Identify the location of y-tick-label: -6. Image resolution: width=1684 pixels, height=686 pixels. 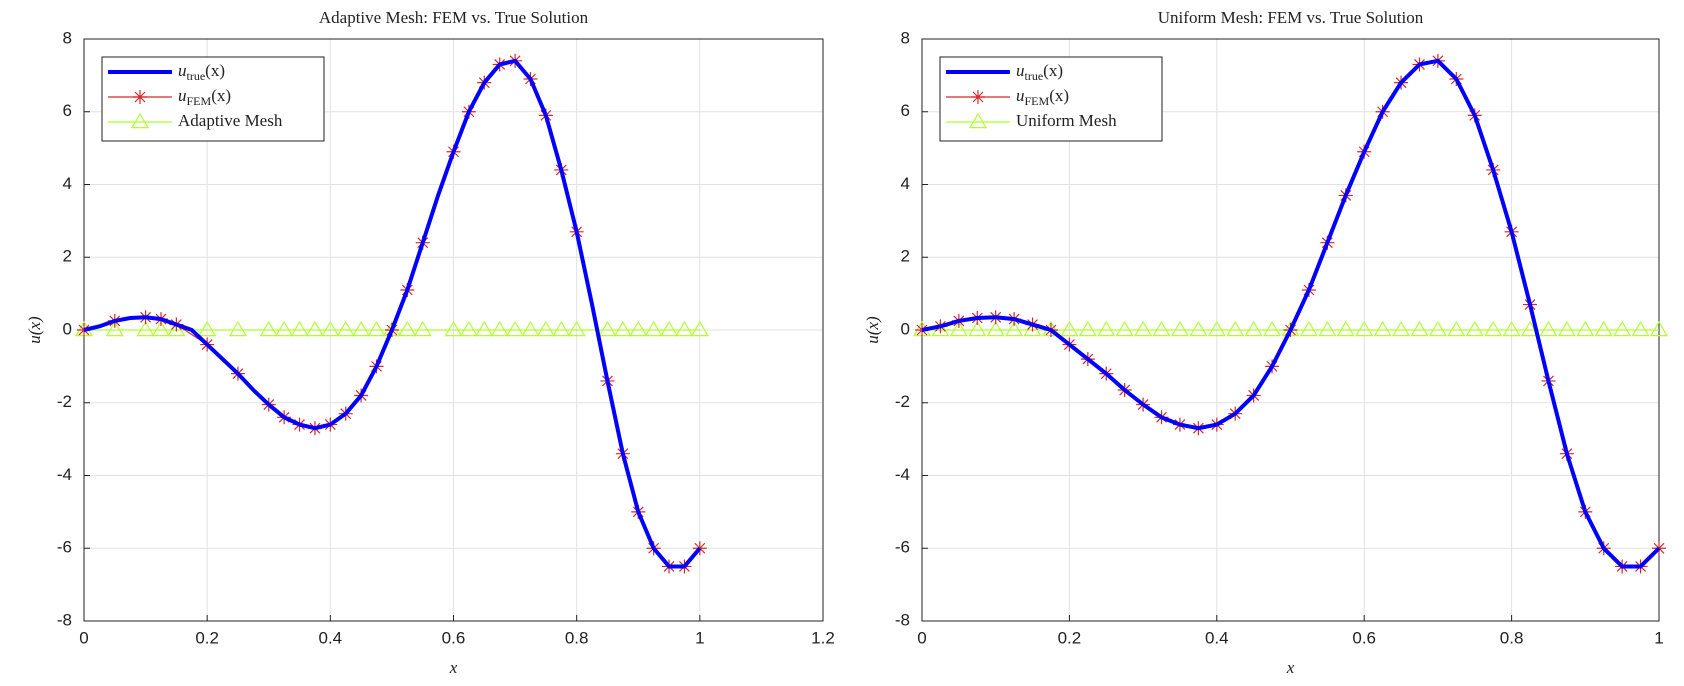
(902, 547).